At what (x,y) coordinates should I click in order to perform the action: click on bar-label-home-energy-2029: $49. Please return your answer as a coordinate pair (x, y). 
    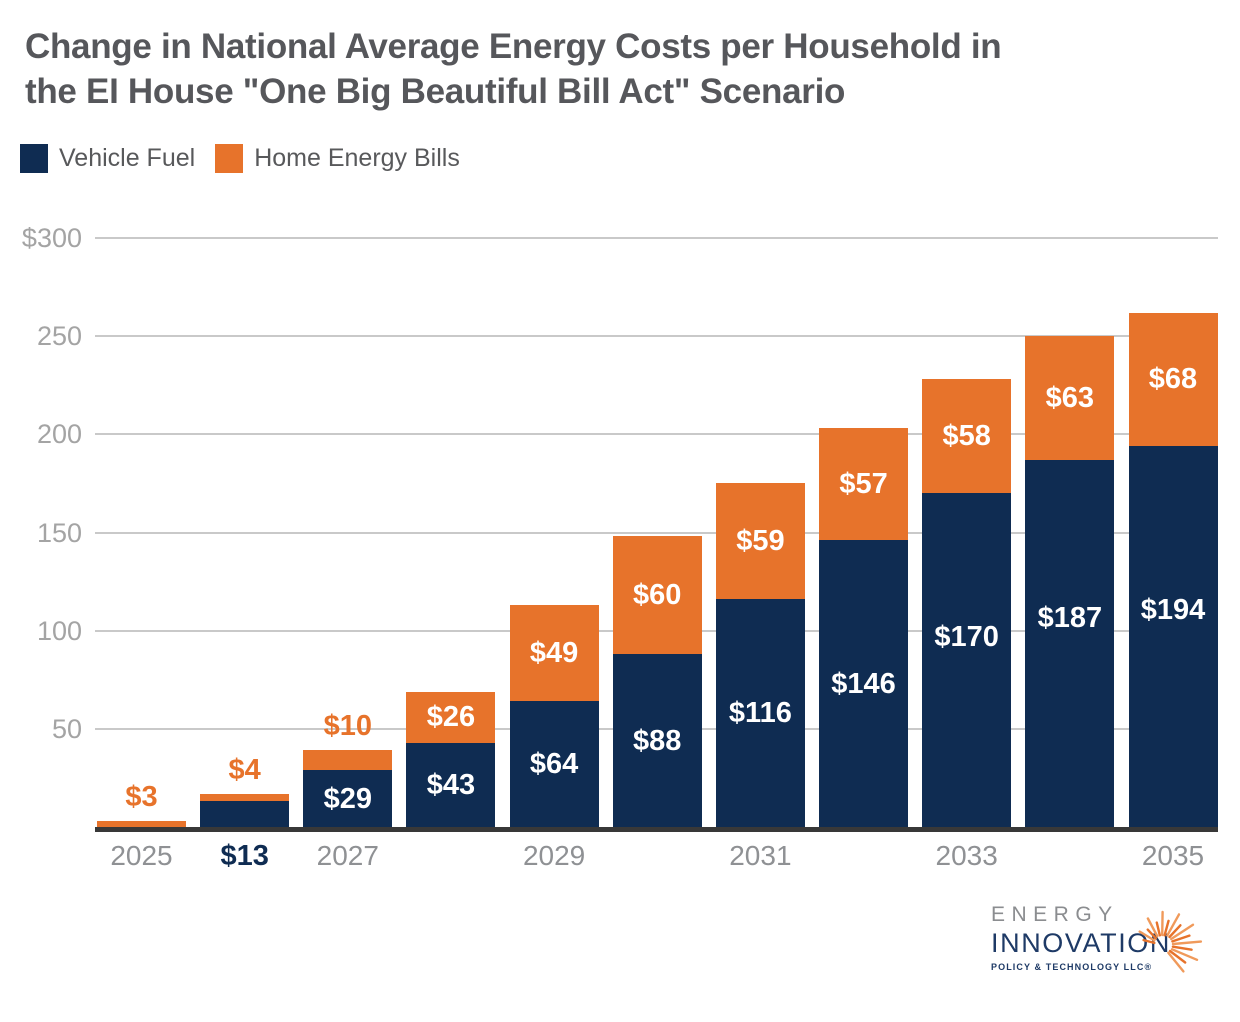
    Looking at the image, I should click on (554, 653).